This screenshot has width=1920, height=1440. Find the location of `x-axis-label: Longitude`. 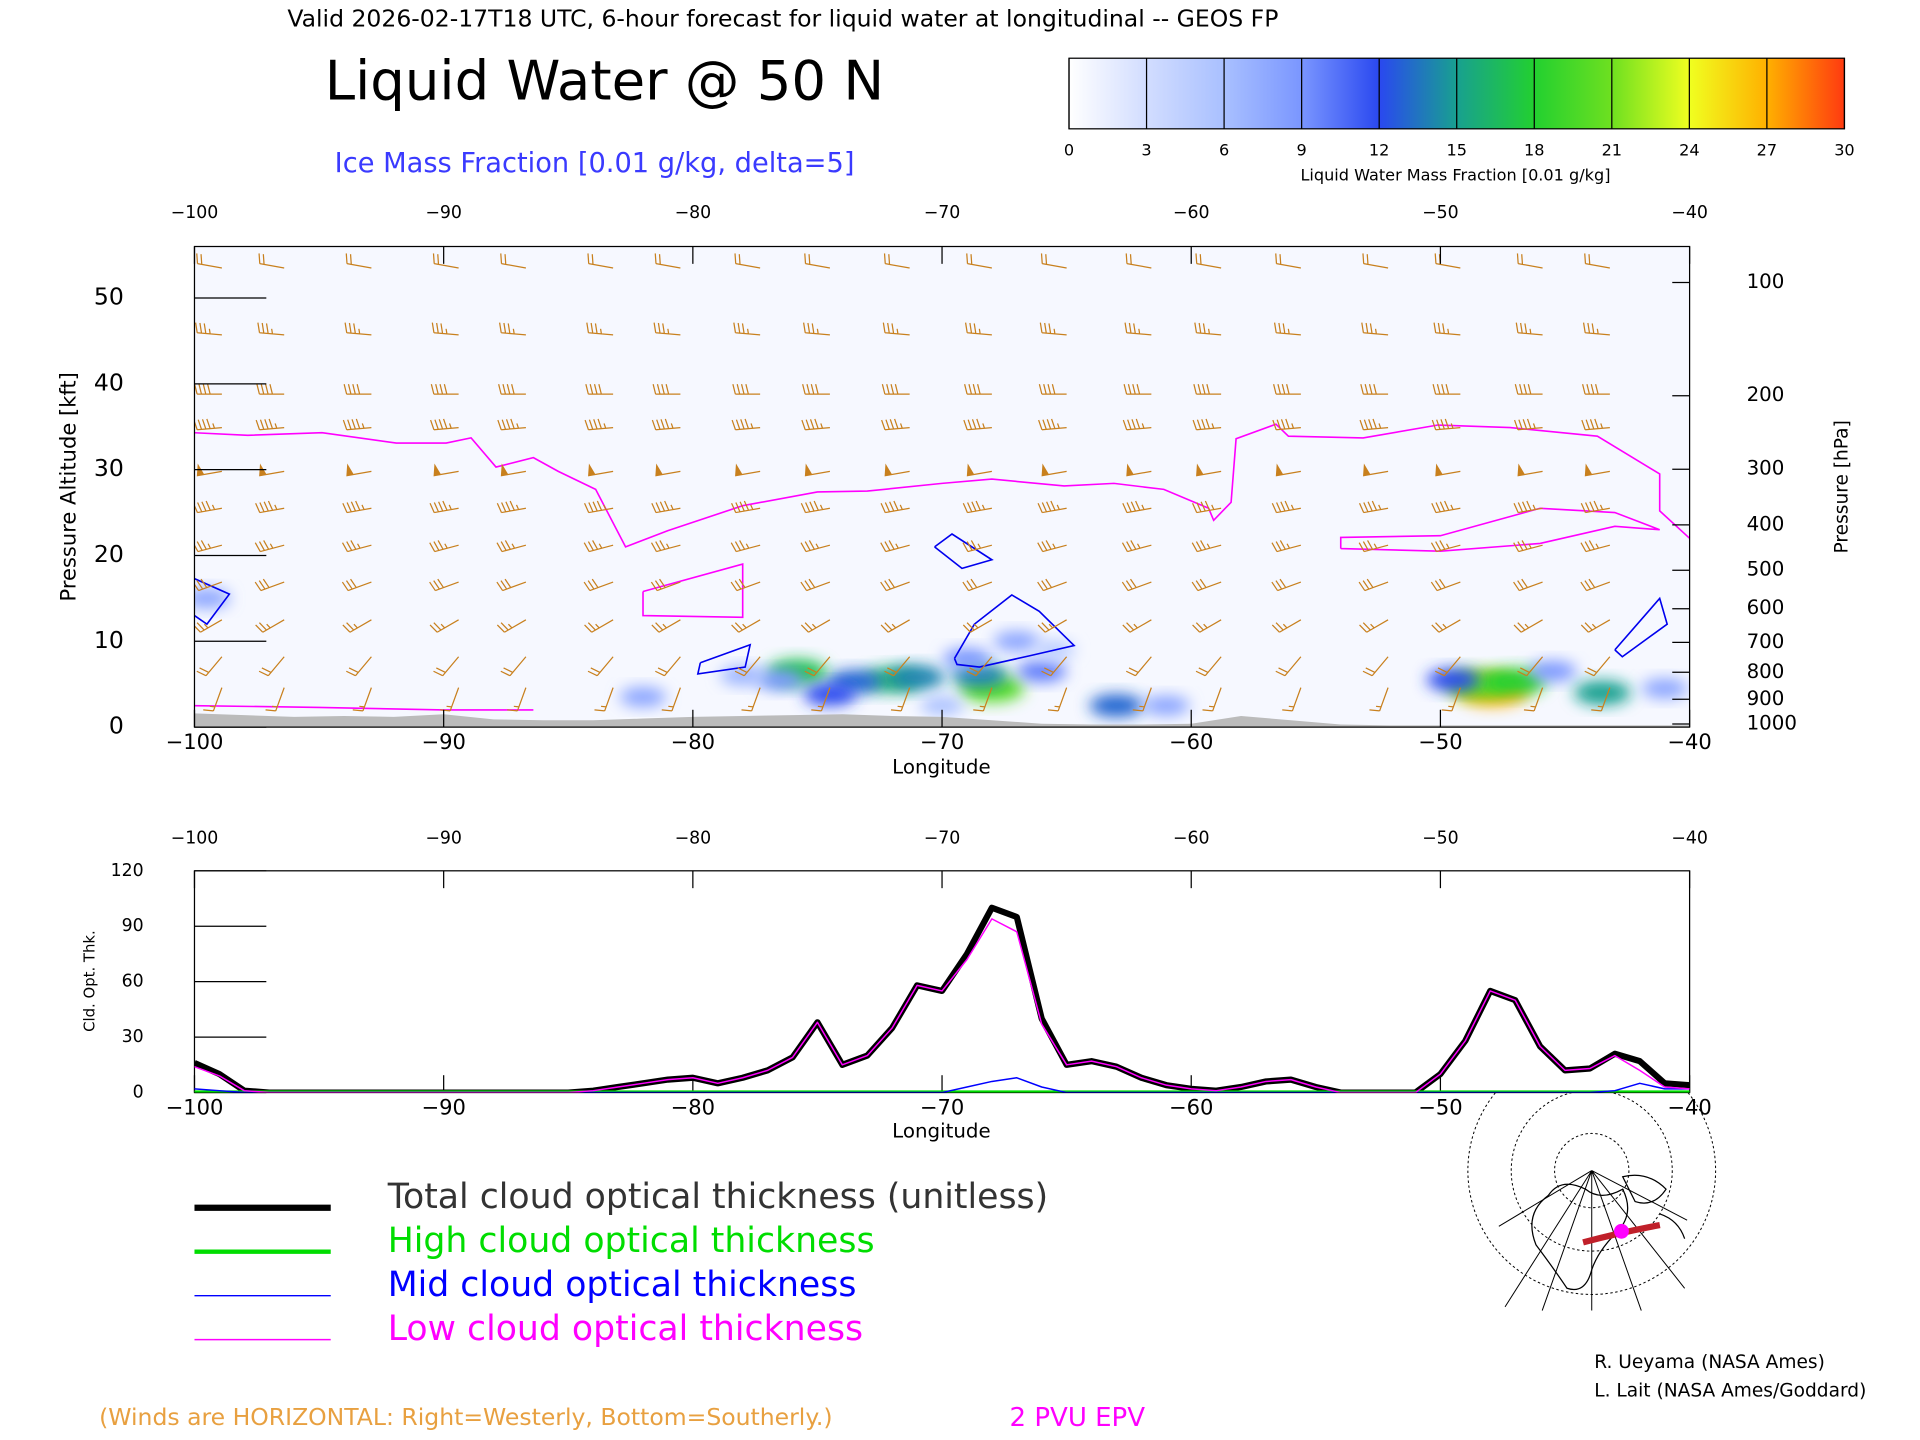

x-axis-label: Longitude is located at coordinates (941, 1131).